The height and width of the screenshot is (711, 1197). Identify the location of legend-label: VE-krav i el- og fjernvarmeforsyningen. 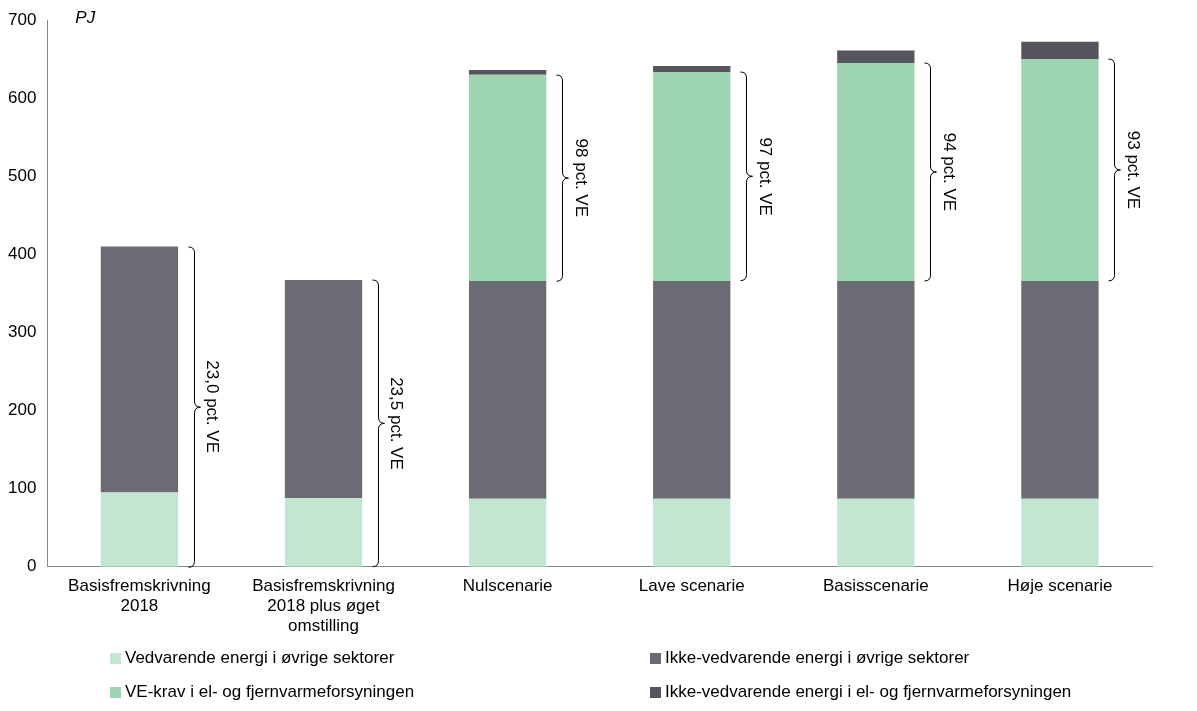
(270, 692).